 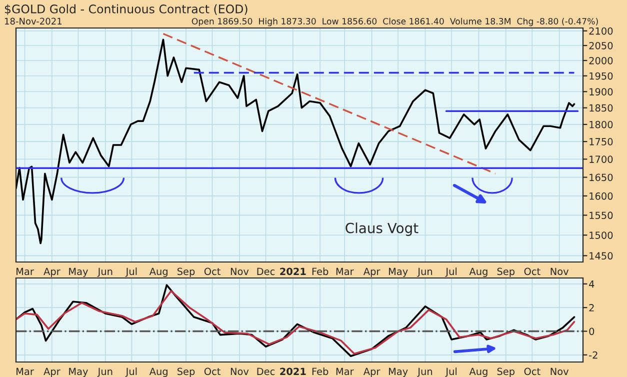 I want to click on chart-title: $GOLD Gold - Continuous Contract (EOD), so click(x=126, y=9).